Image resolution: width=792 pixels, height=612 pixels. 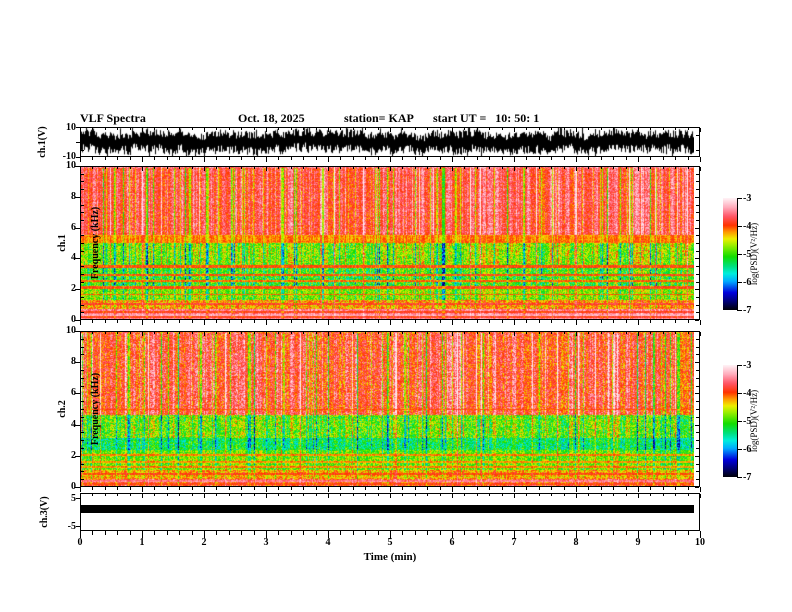 What do you see at coordinates (271, 118) in the screenshot?
I see `header-date: Oct. 18, 2025` at bounding box center [271, 118].